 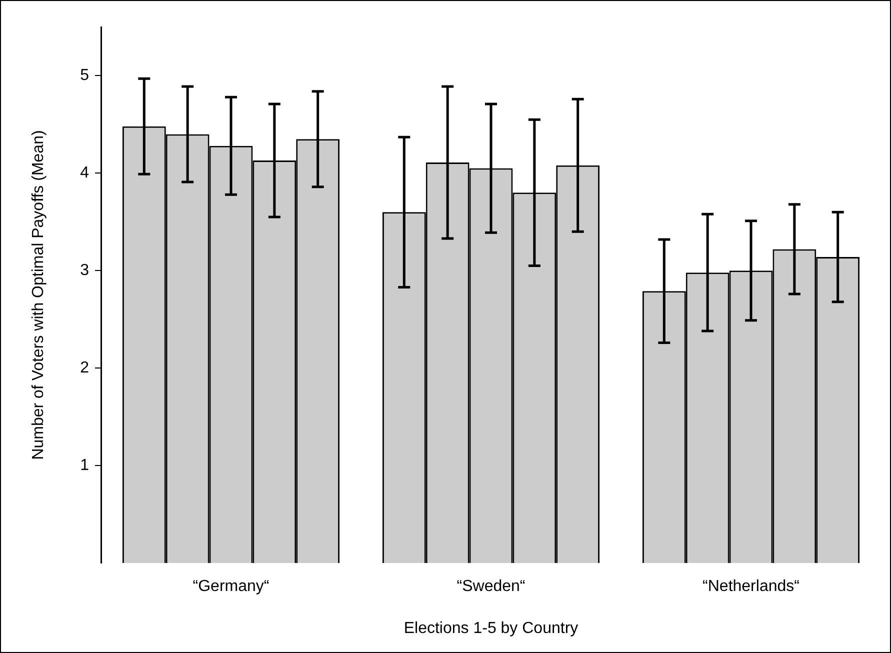 I want to click on y-tick-label: 4, so click(x=85, y=173).